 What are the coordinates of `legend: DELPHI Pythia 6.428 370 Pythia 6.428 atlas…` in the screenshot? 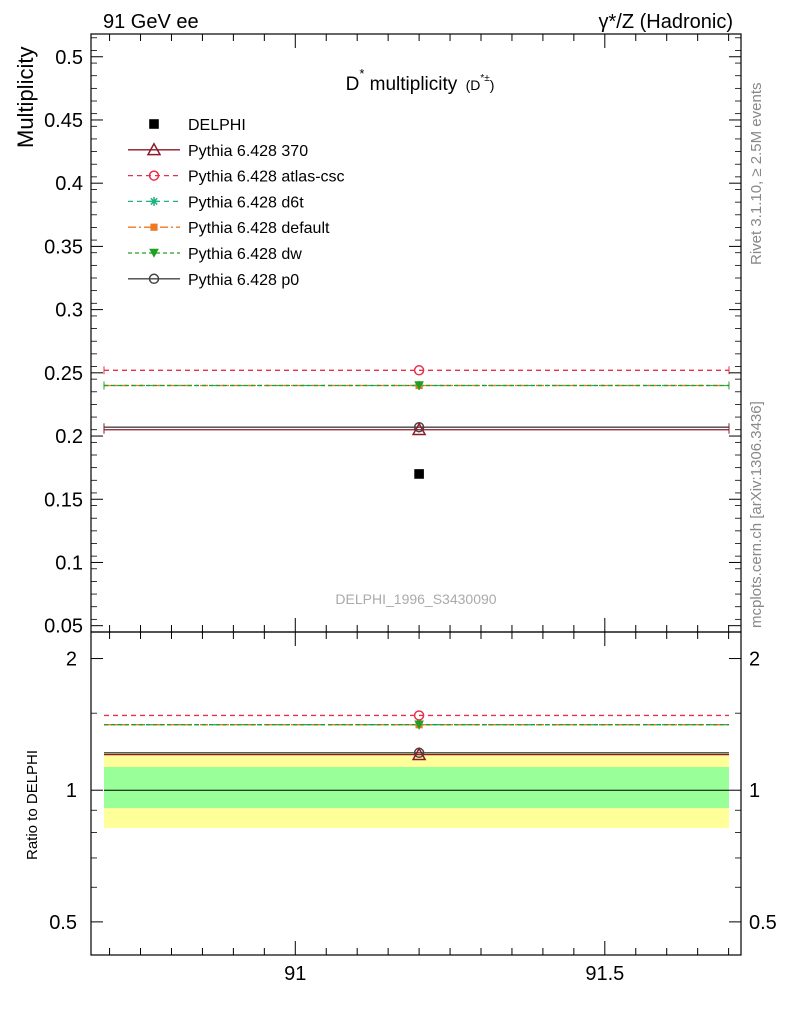 It's located at (236, 203).